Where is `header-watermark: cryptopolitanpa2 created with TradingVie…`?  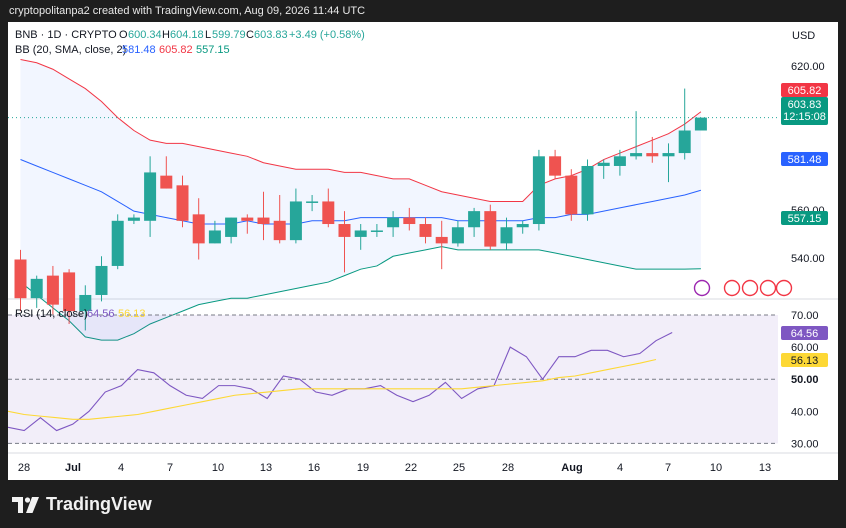 header-watermark: cryptopolitanpa2 created with TradingVie… is located at coordinates (187, 11).